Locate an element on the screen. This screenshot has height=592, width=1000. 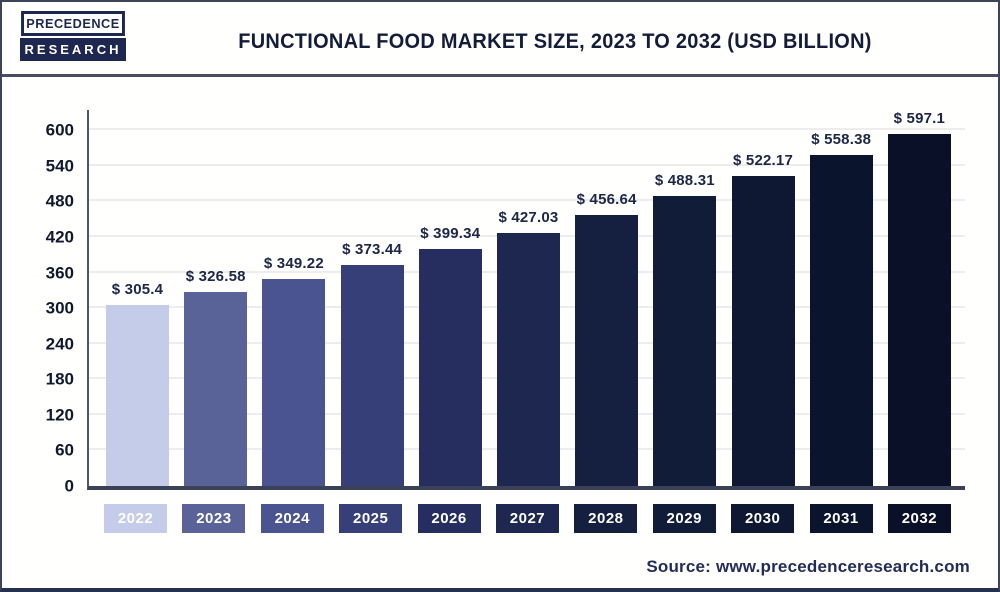
bar-cell-2025: $ 373.44 is located at coordinates (372, 298).